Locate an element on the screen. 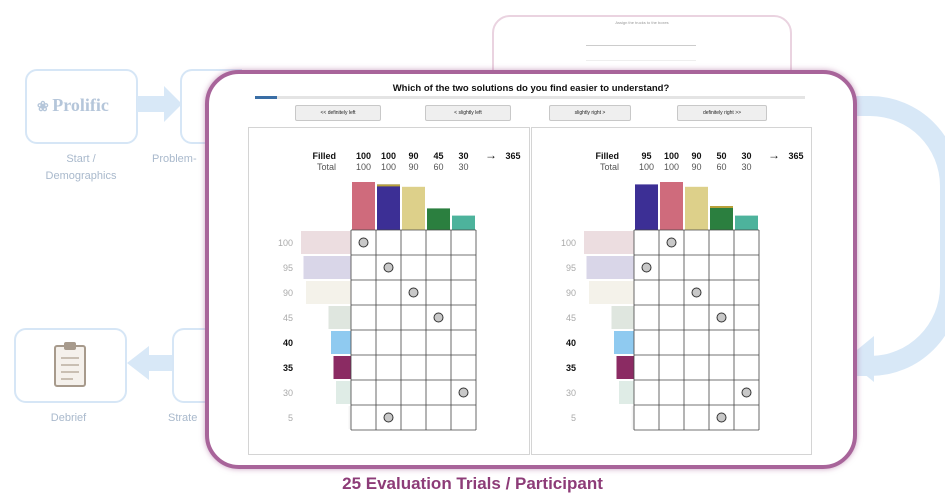  progress-bar is located at coordinates (530, 97).